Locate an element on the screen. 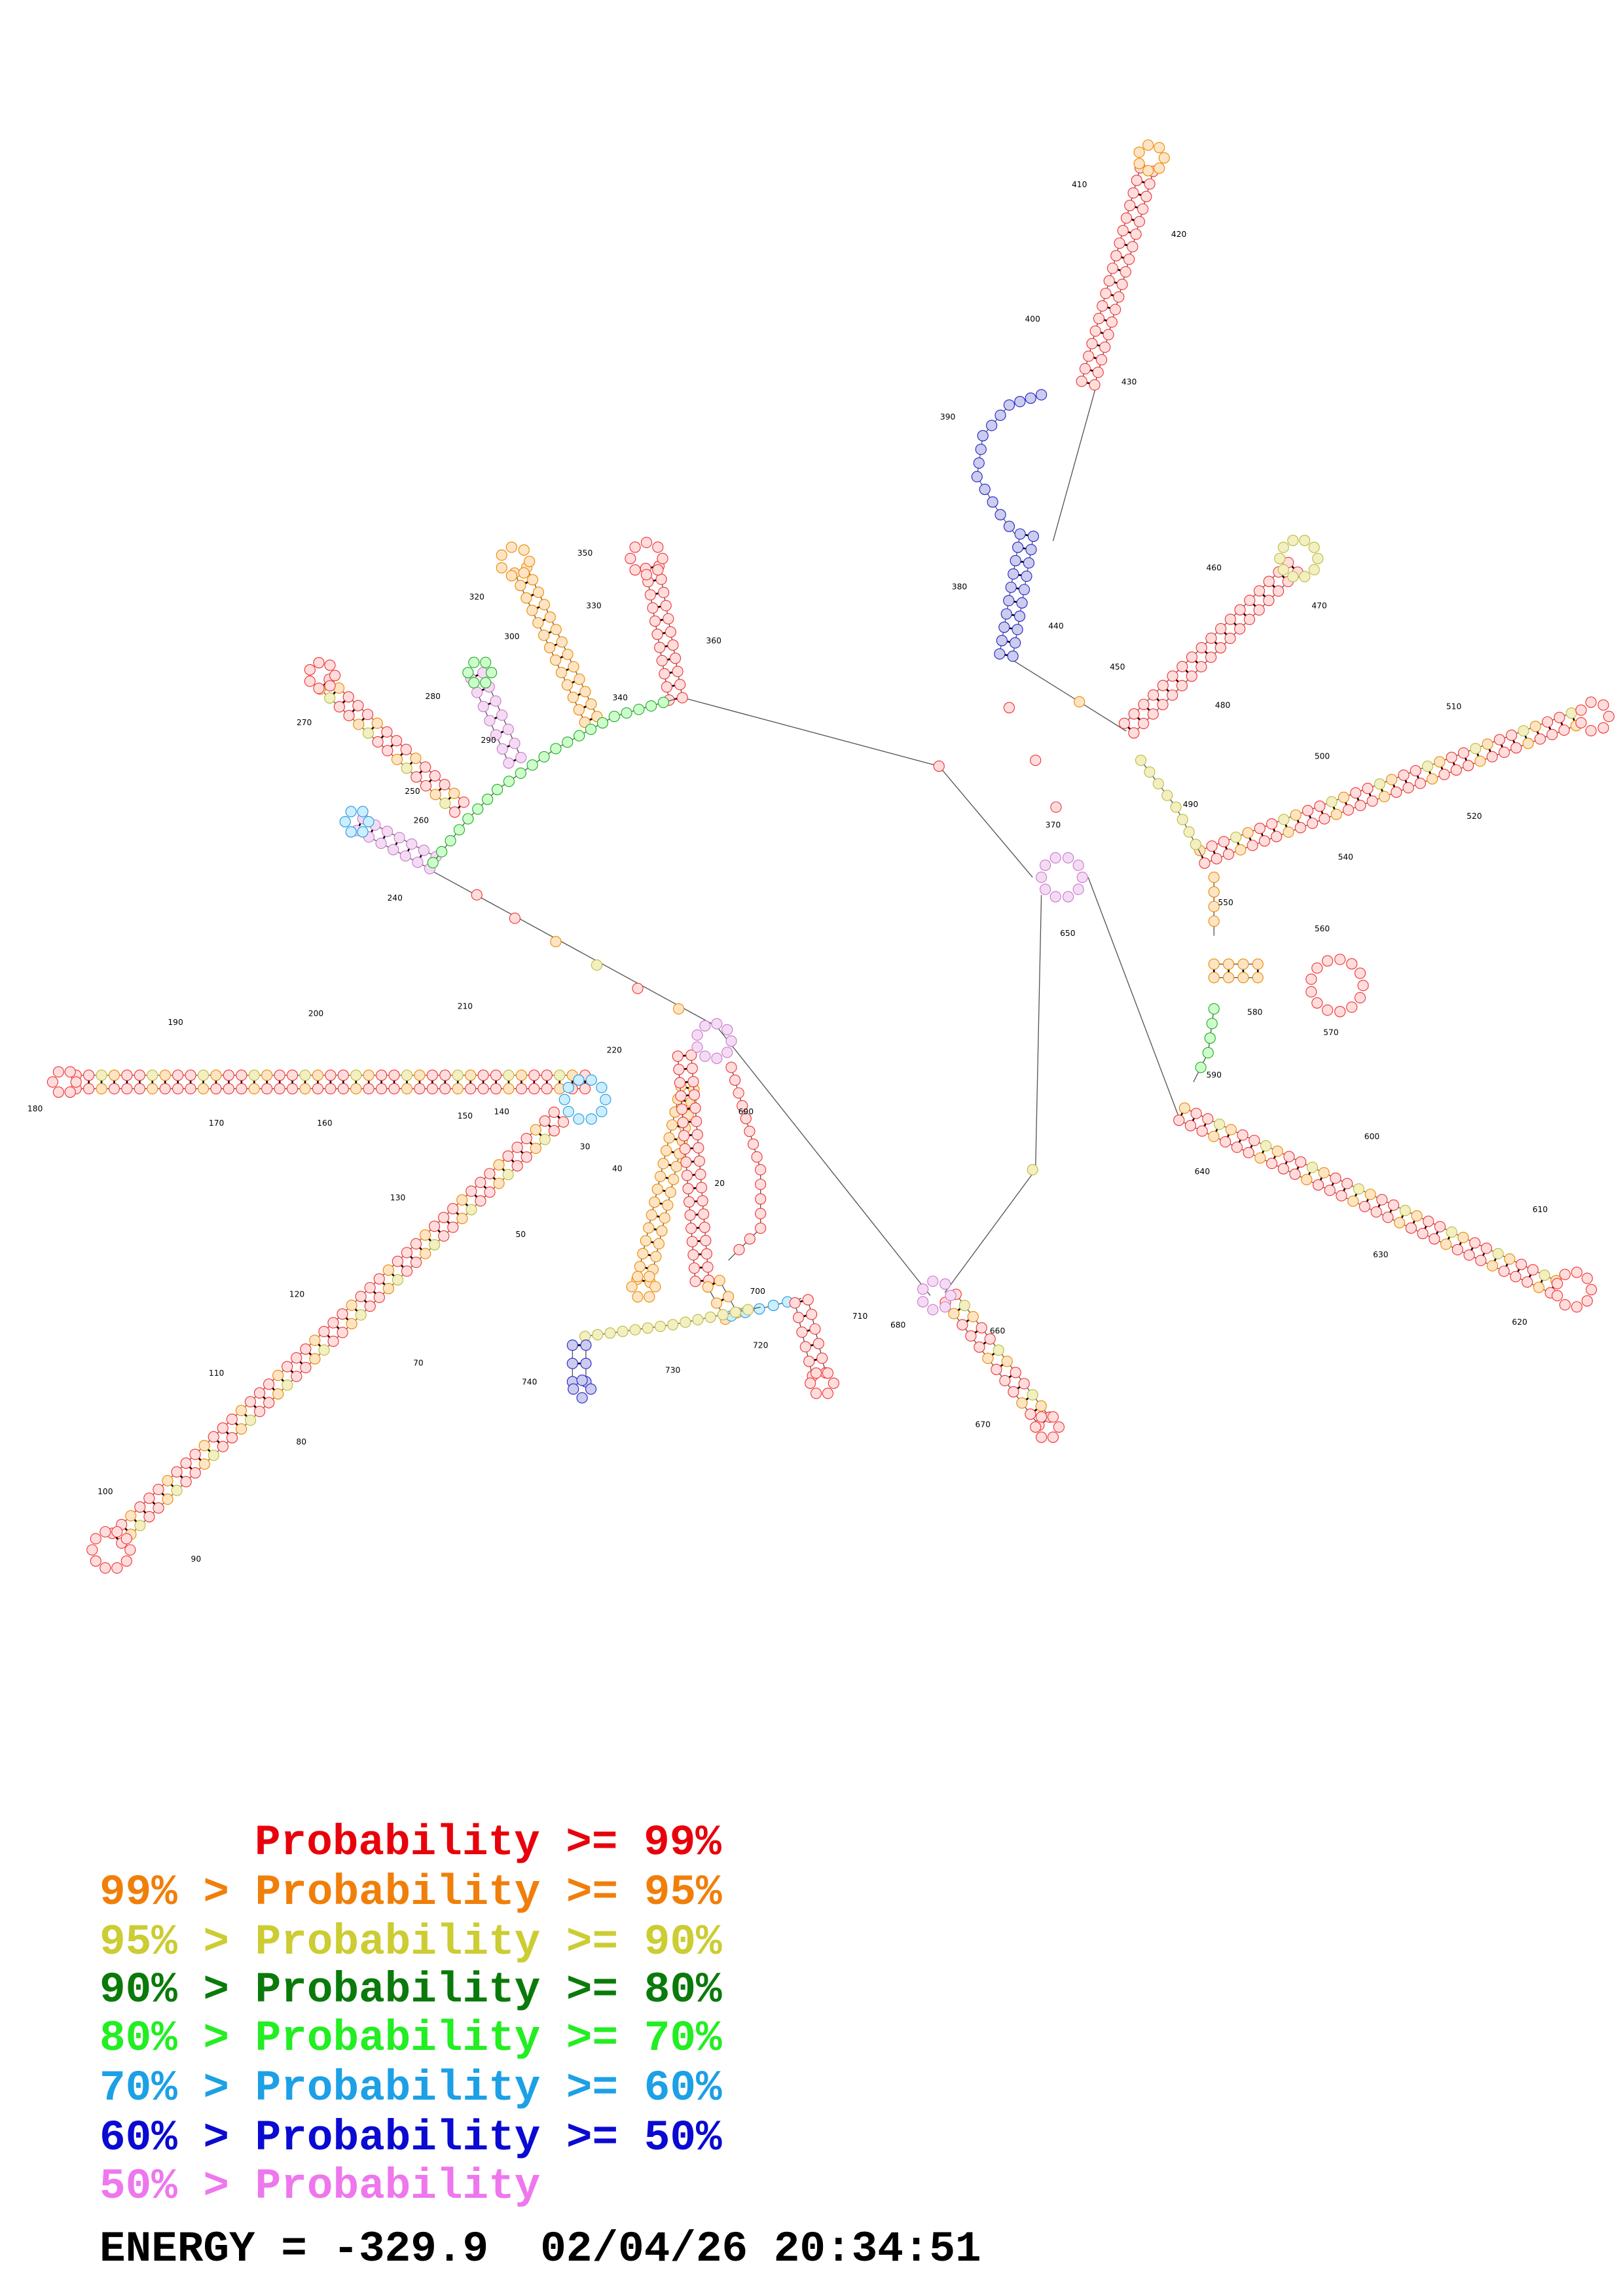  position-label: 570 is located at coordinates (1330, 1032).